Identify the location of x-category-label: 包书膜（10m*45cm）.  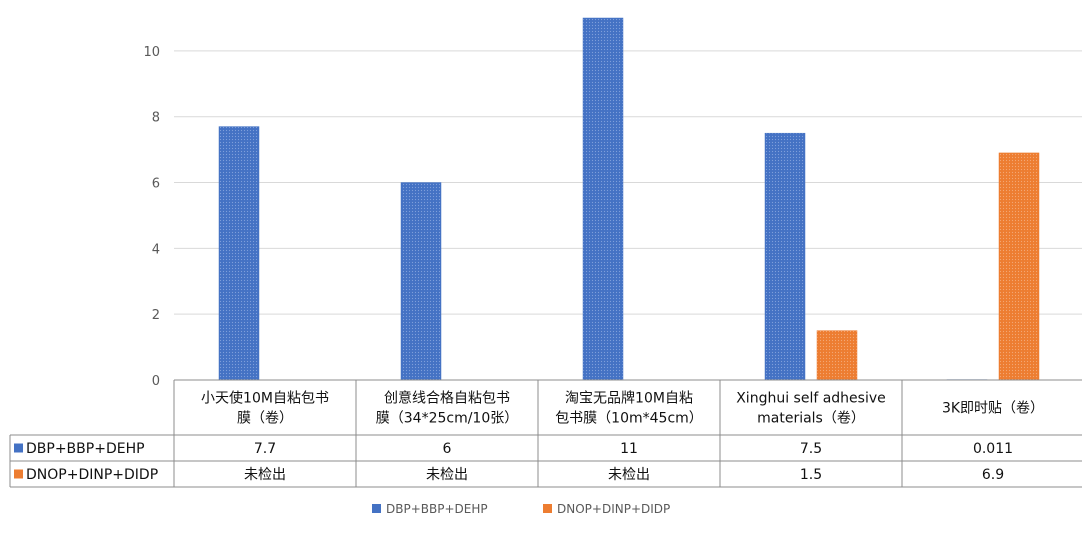
(629, 419).